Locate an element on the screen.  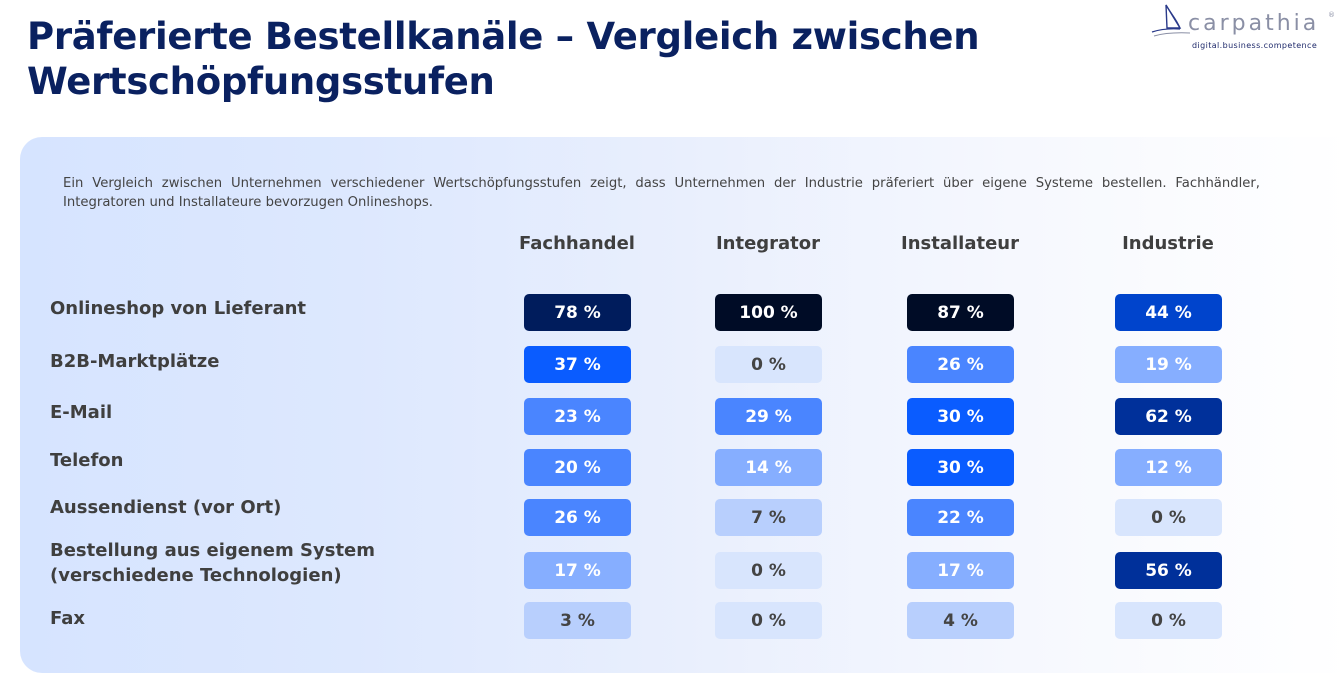
value-cell: 37 % is located at coordinates (577, 364).